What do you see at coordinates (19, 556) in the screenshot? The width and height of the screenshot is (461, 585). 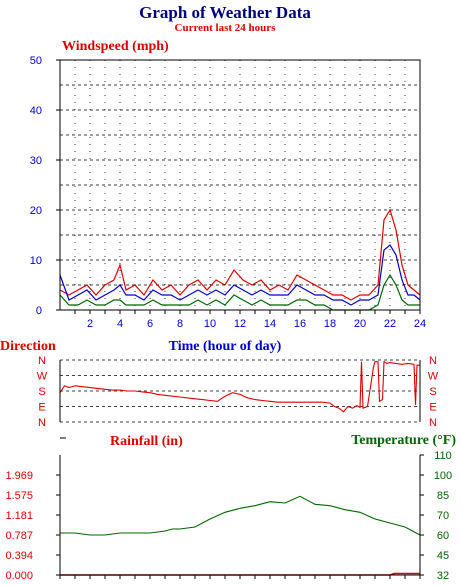 I see `rainfall-ytick-label: 0.394` at bounding box center [19, 556].